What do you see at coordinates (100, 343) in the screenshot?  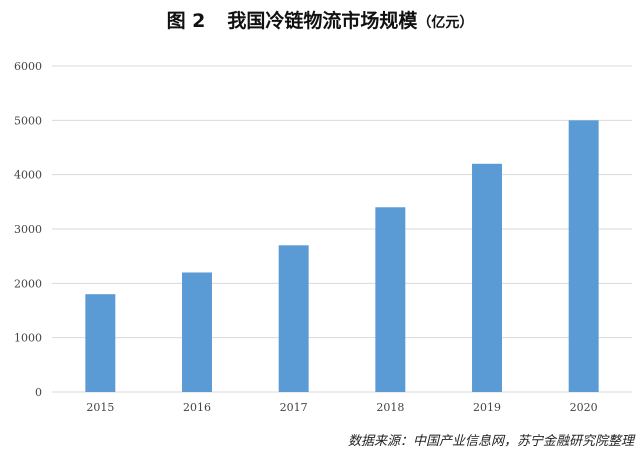 I see `bar-2015` at bounding box center [100, 343].